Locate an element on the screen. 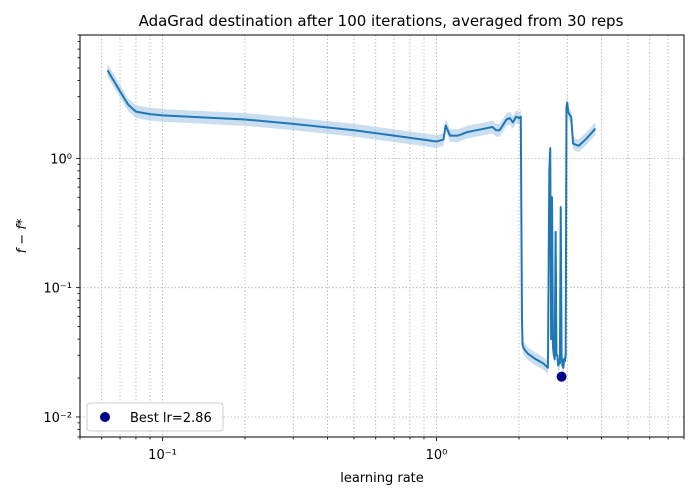 This screenshot has width=700, height=504. y-tick-label: 10⁻² is located at coordinates (57, 418).